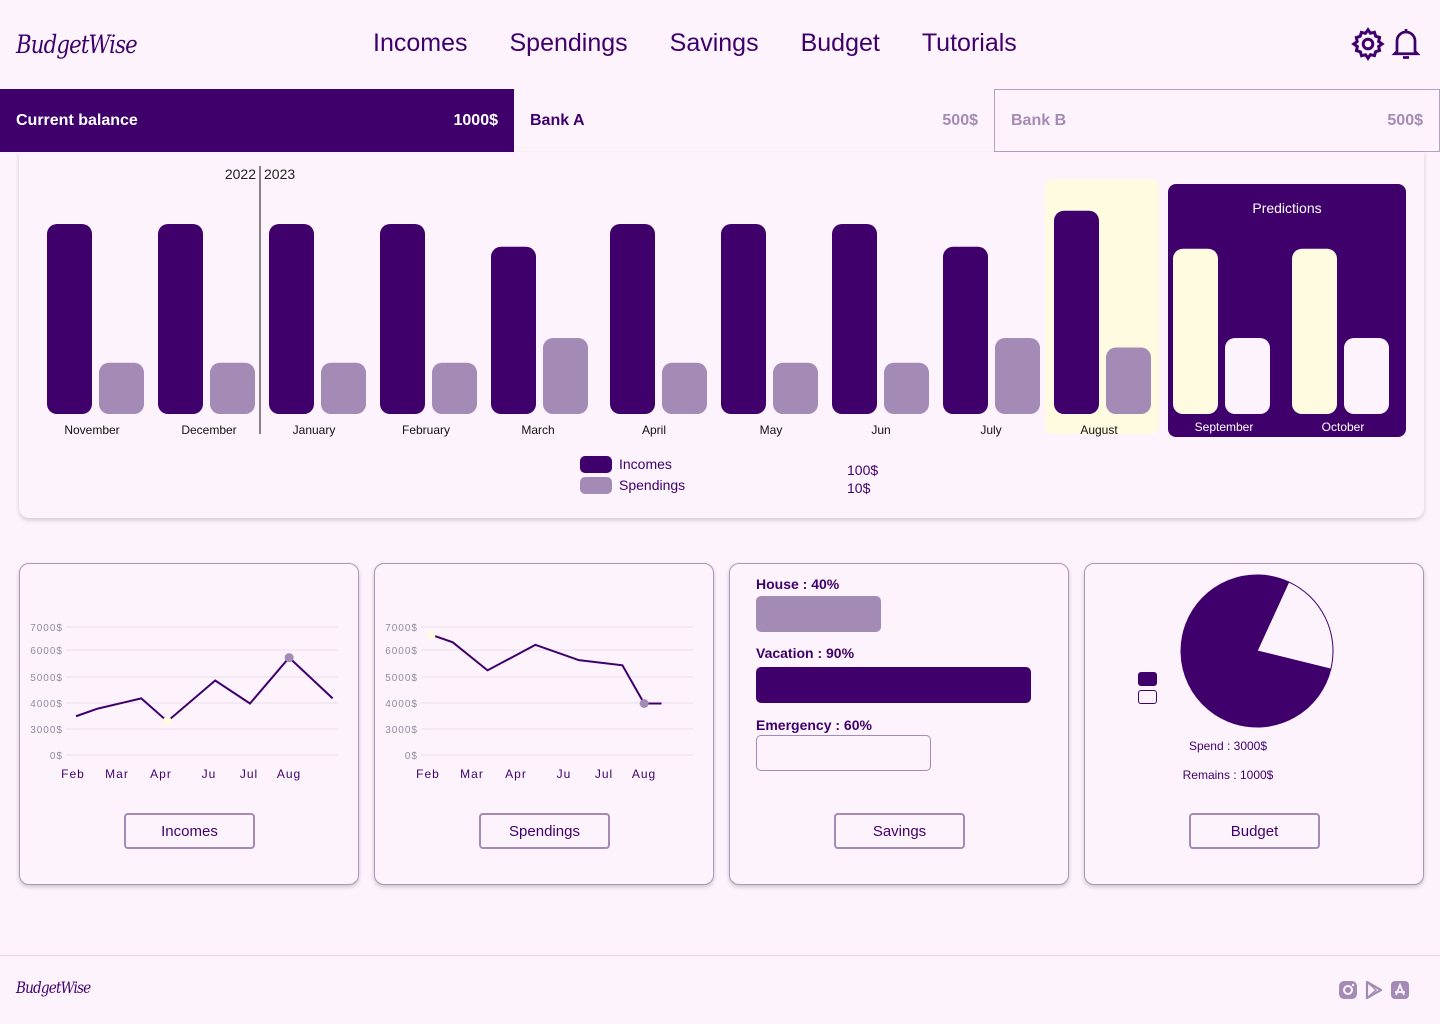  I want to click on series-line, so click(204, 689).